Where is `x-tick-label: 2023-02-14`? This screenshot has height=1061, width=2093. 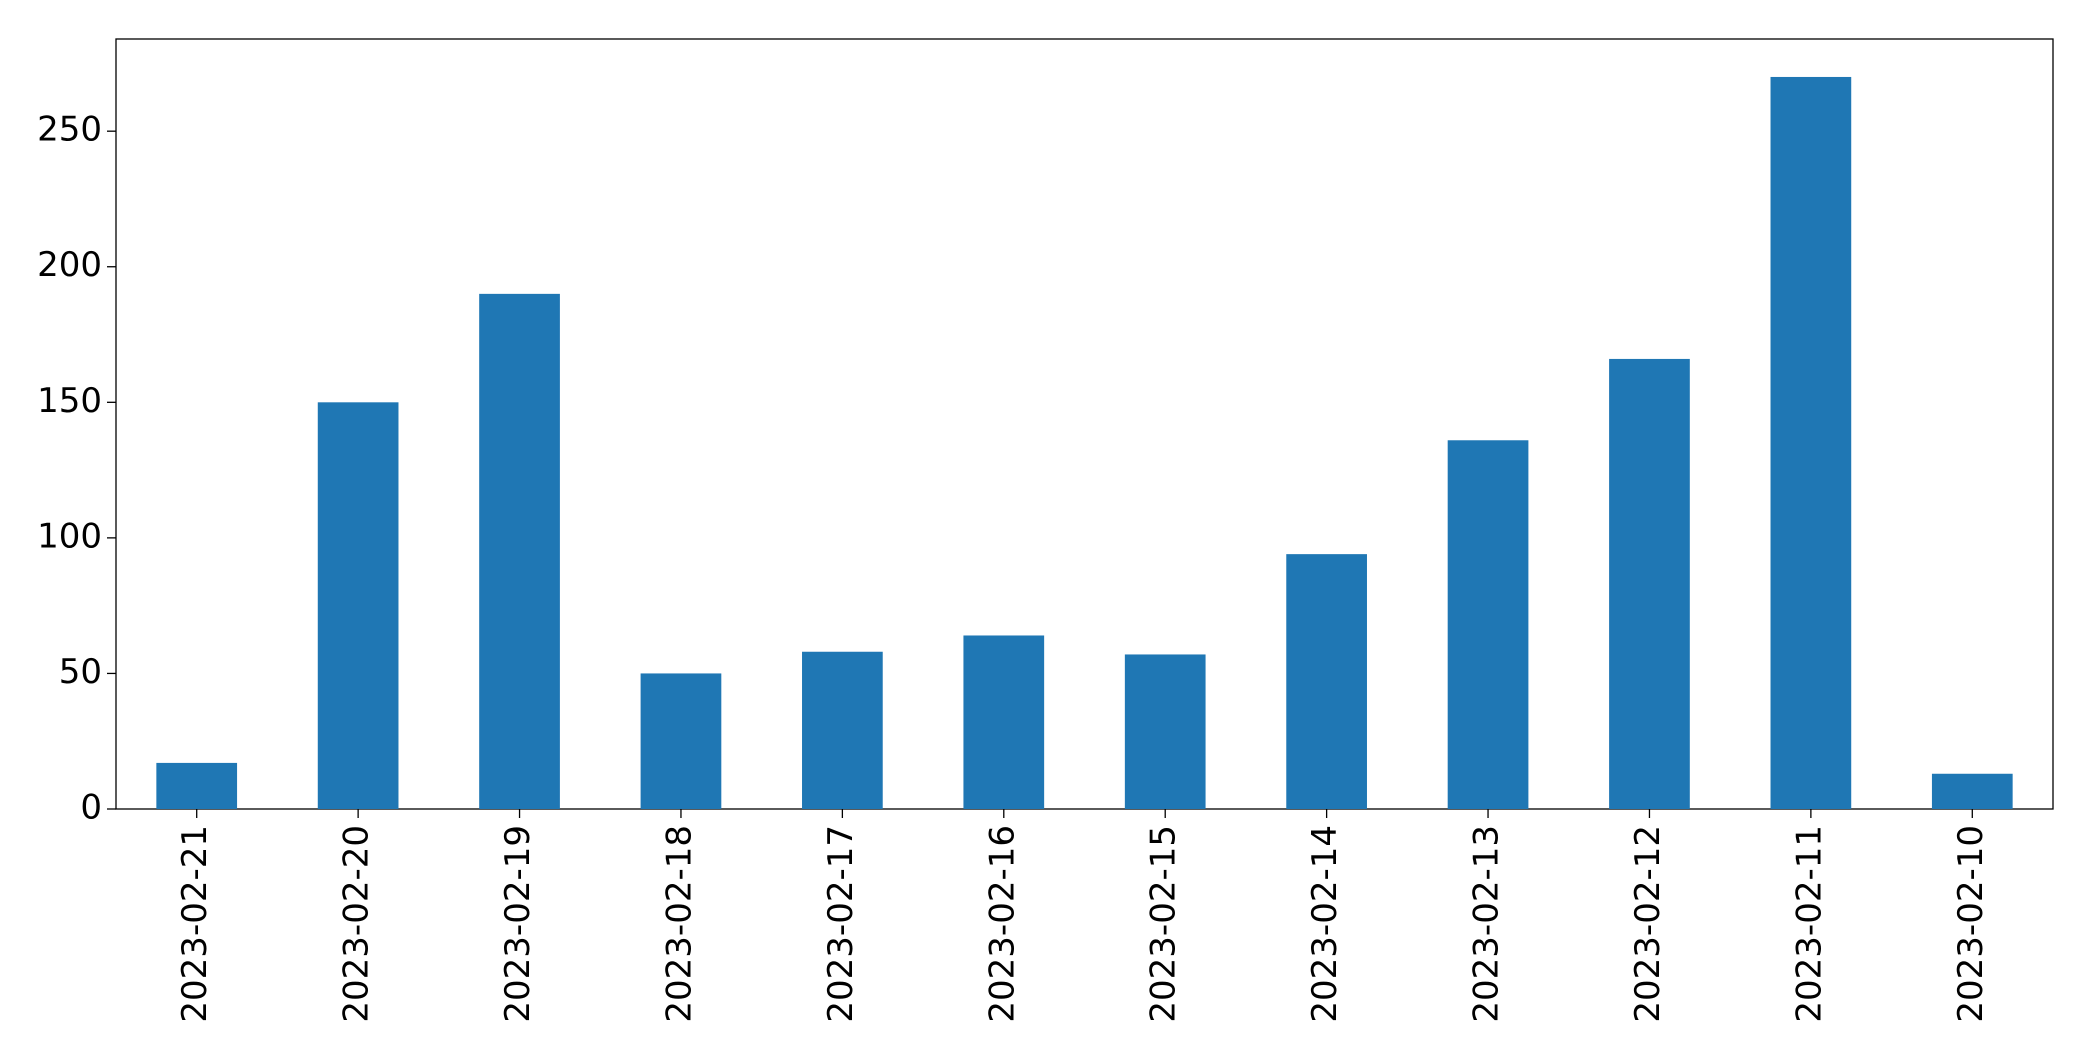
x-tick-label: 2023-02-14 is located at coordinates (1325, 924).